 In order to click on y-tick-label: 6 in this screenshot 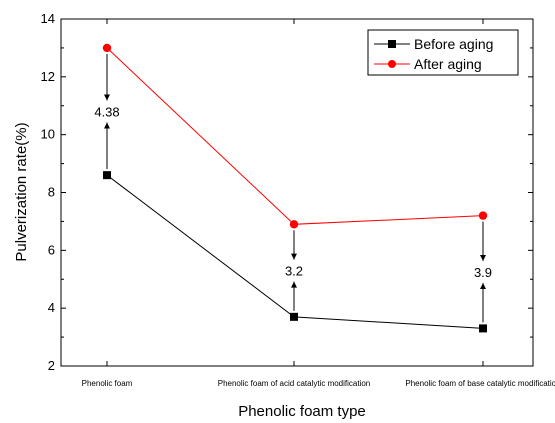, I will do `click(51, 249)`.